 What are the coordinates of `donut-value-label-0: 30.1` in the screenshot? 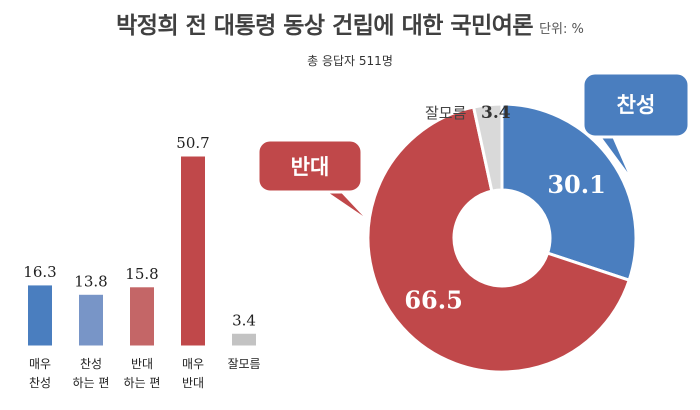 It's located at (576, 184).